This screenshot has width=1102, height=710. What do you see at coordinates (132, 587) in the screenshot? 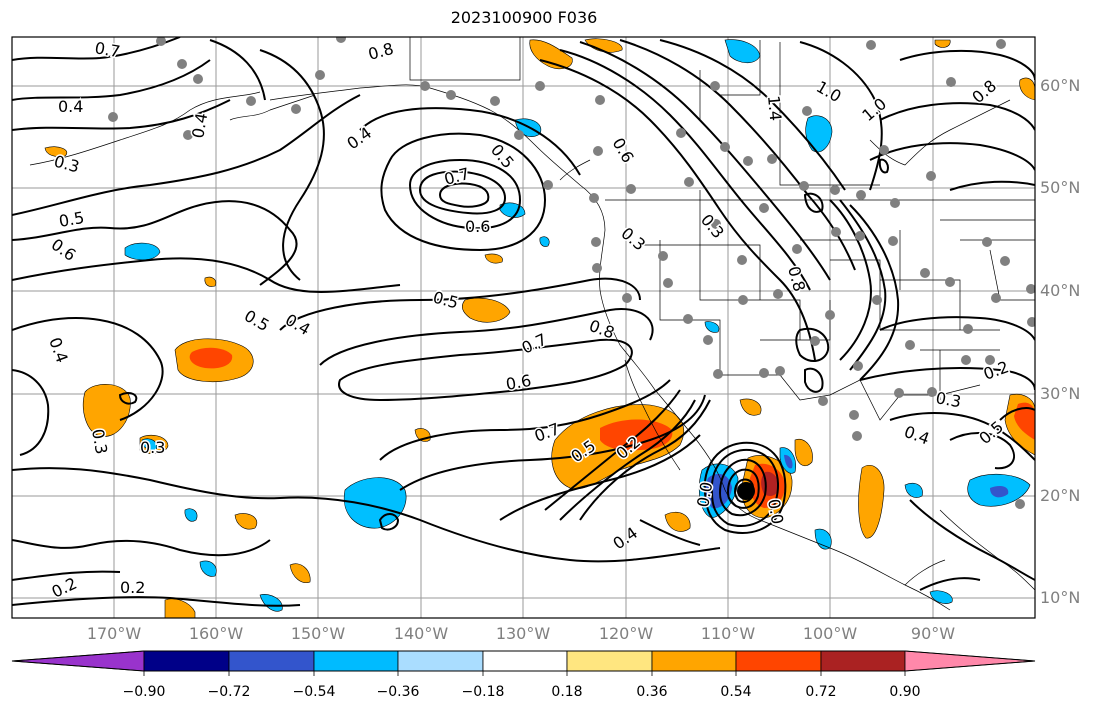
I see `contour-label: 0.2` at bounding box center [132, 587].